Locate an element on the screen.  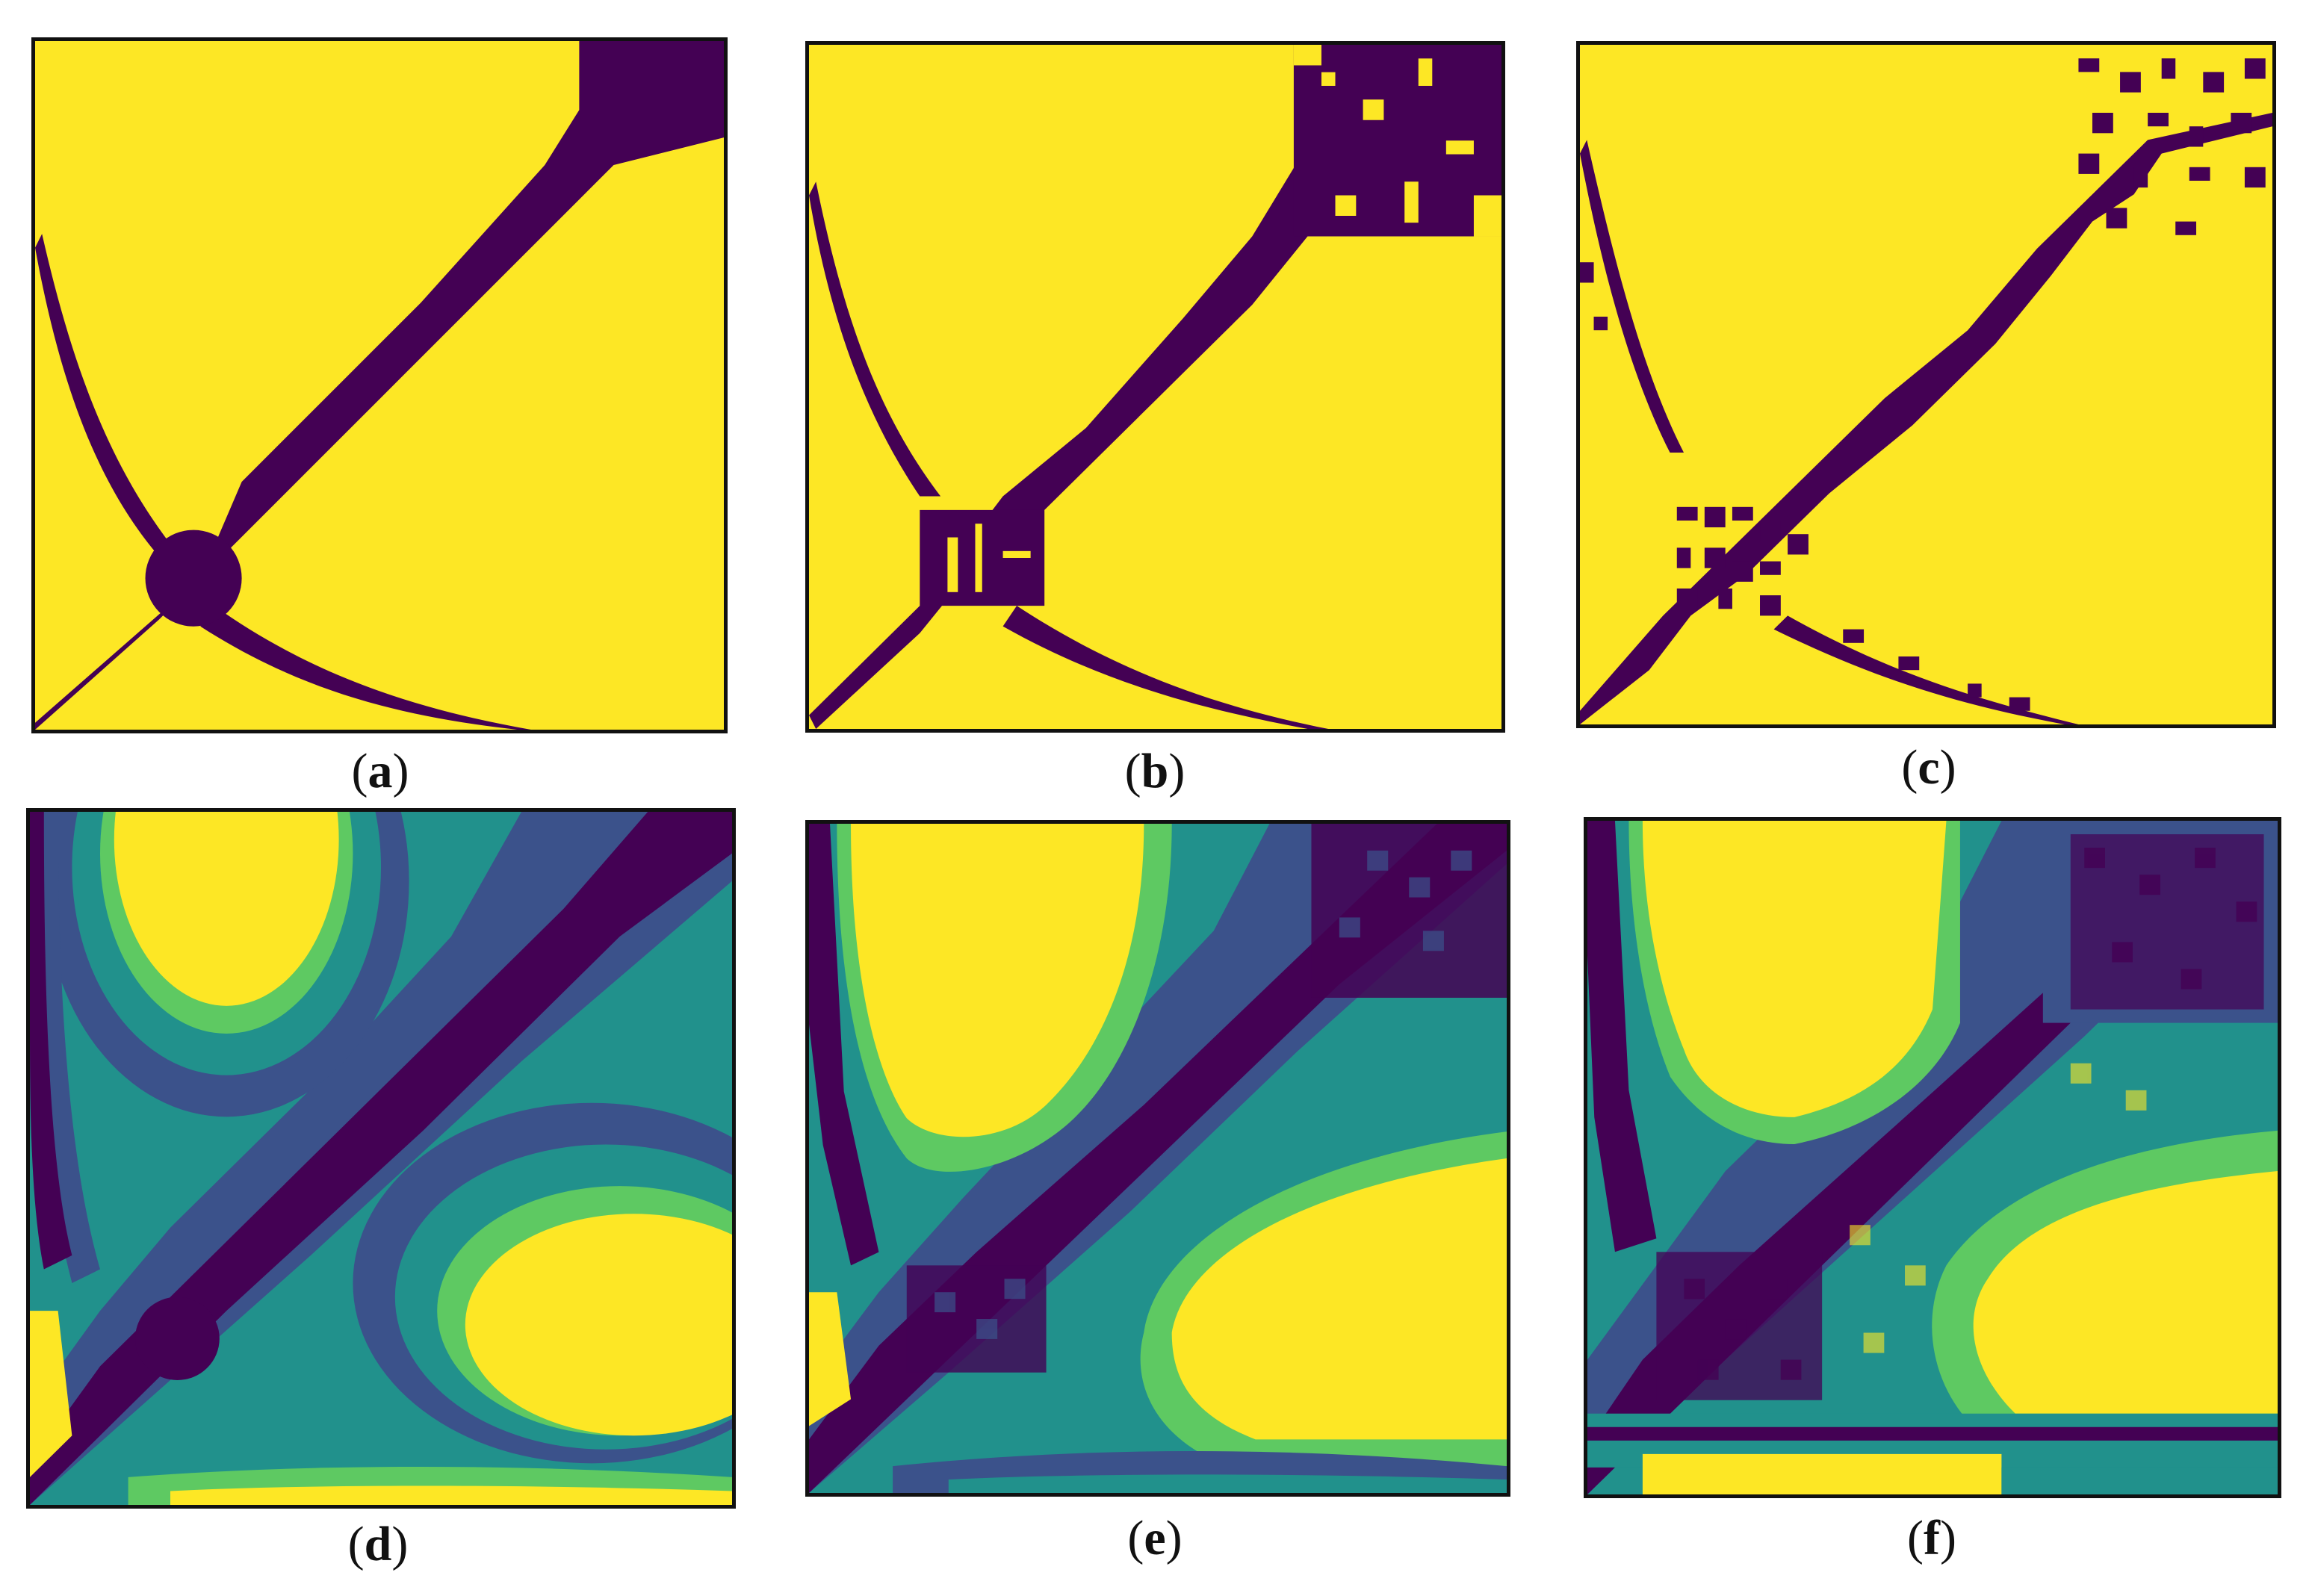
panel-b-plot is located at coordinates (1155, 387).